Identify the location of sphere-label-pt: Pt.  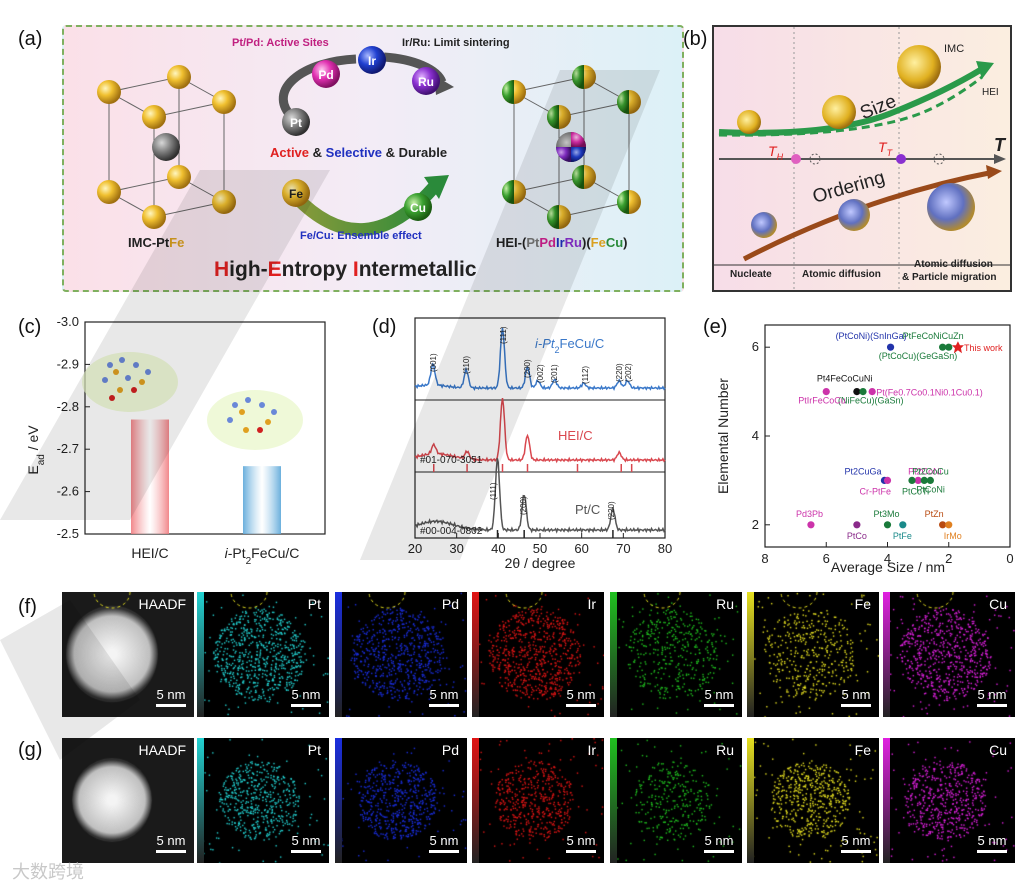
(296, 123).